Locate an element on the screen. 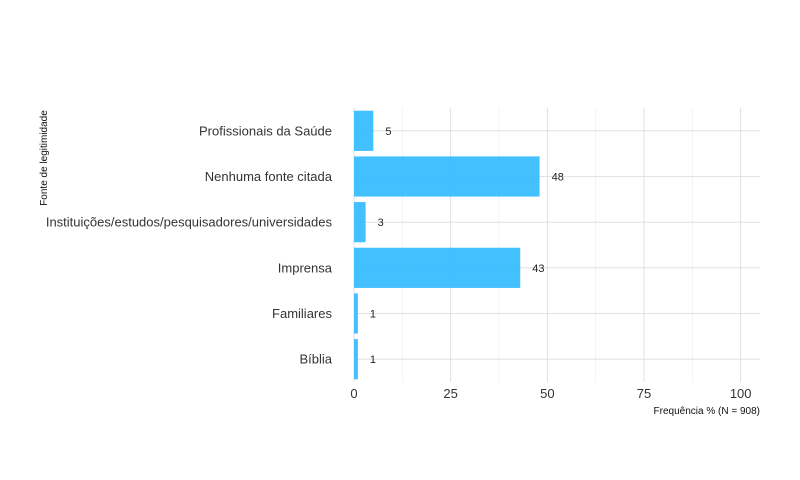 This screenshot has height=480, width=800. x-tick-labels: 0 25 50 75 100 is located at coordinates (550, 393).